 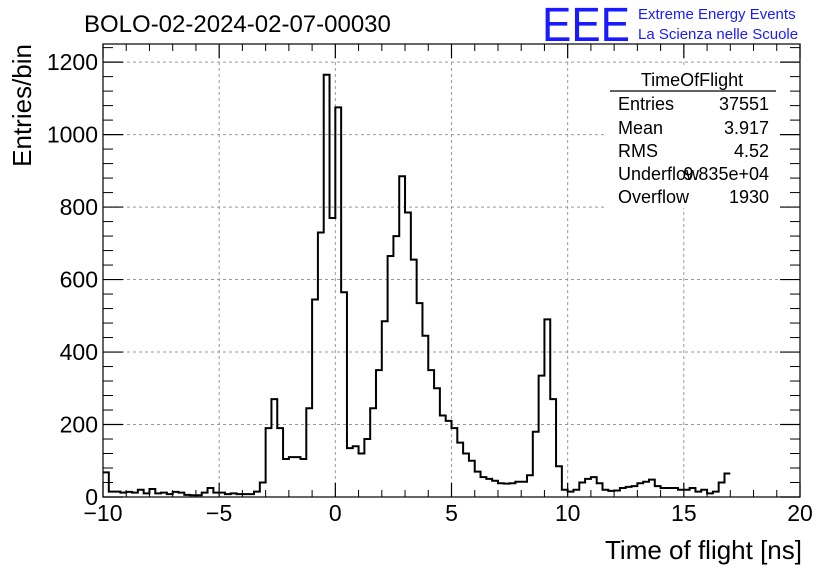 What do you see at coordinates (72, 62) in the screenshot?
I see `y-tick-label: 1200` at bounding box center [72, 62].